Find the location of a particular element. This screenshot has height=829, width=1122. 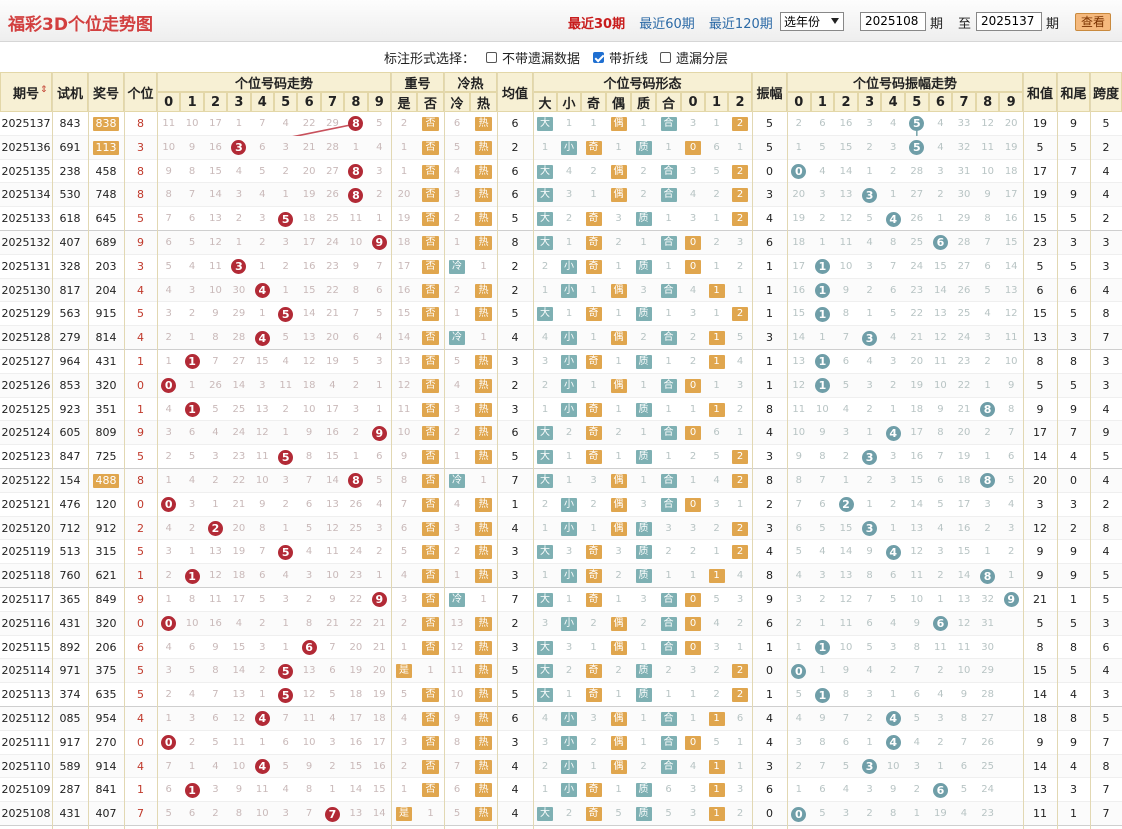

period-30: 最近30期 is located at coordinates (597, 24).